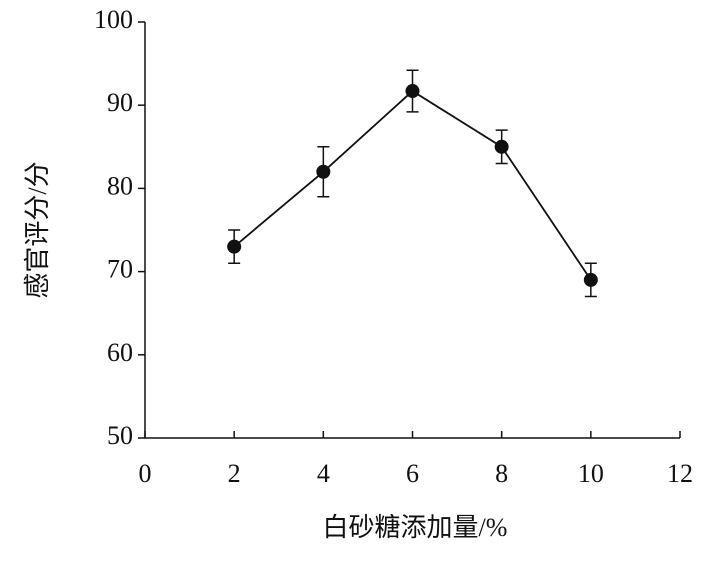 This screenshot has width=726, height=569. Describe the element at coordinates (234, 473) in the screenshot. I see `x-tick-label: 2` at that location.